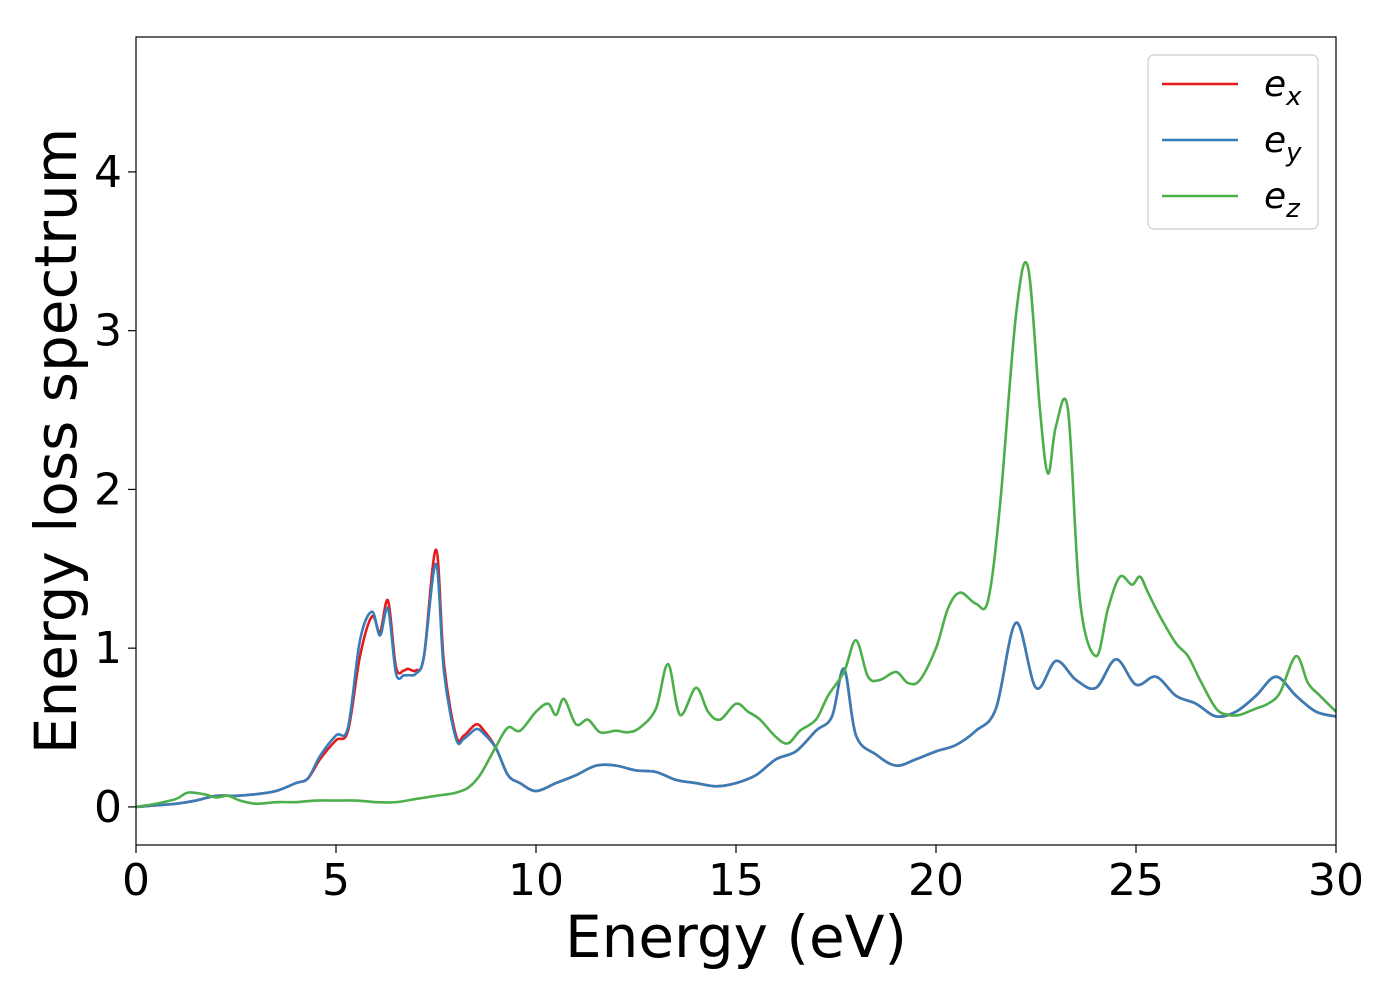 This screenshot has height=1000, width=1400. Describe the element at coordinates (736, 937) in the screenshot. I see `x-axis-title: Energy (eV)` at that location.